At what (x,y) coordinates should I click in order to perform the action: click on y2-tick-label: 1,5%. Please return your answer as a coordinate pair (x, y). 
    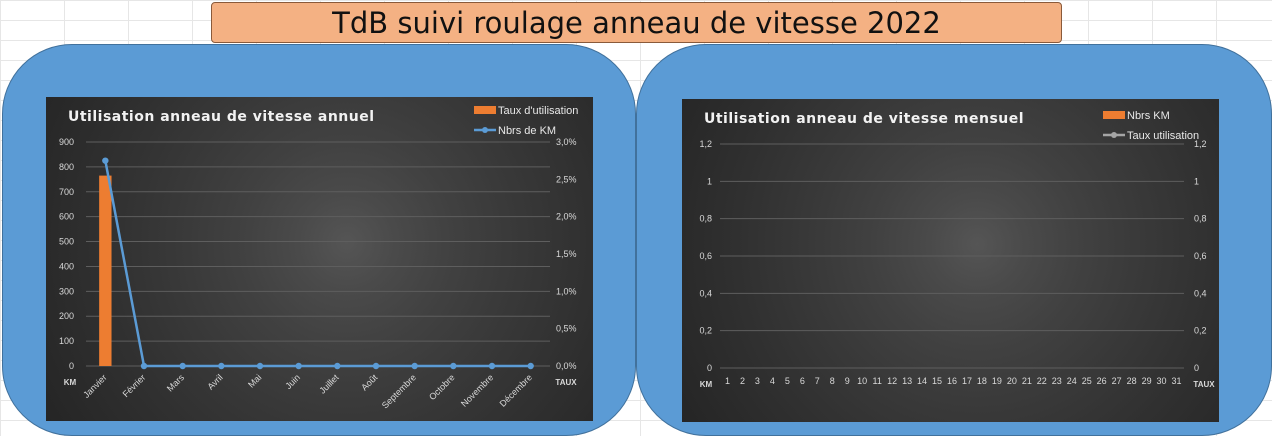
    Looking at the image, I should click on (566, 254).